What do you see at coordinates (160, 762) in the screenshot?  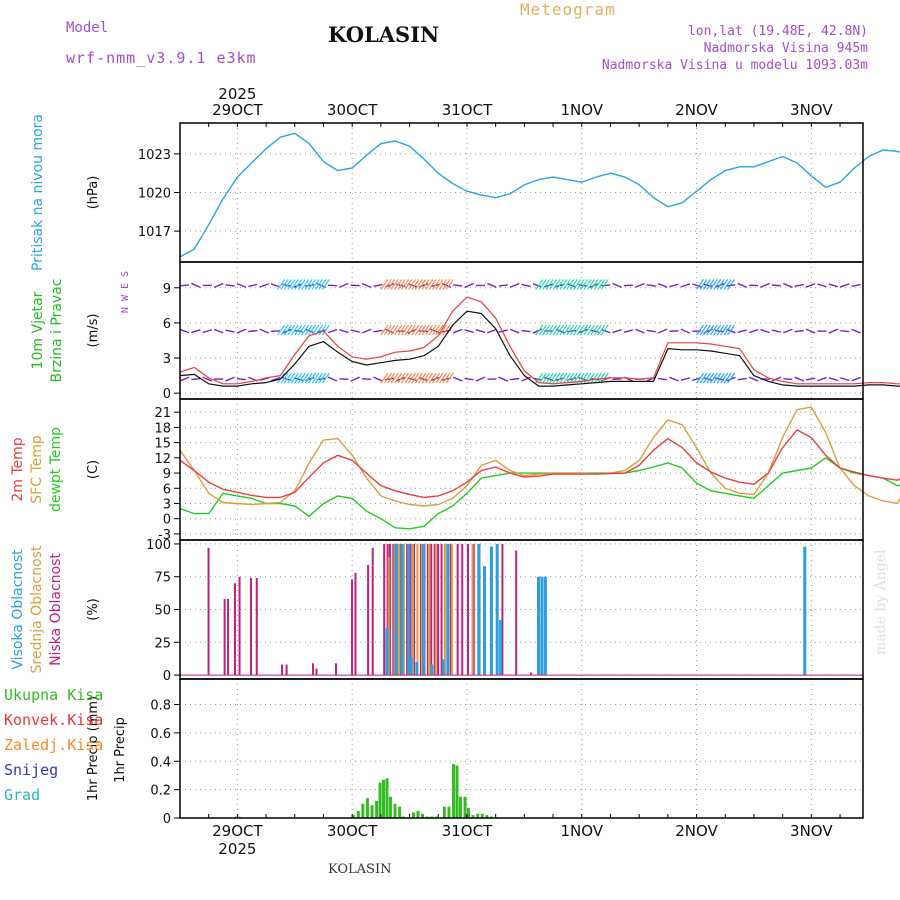 I see `precip-ytick-label: 0.4` at bounding box center [160, 762].